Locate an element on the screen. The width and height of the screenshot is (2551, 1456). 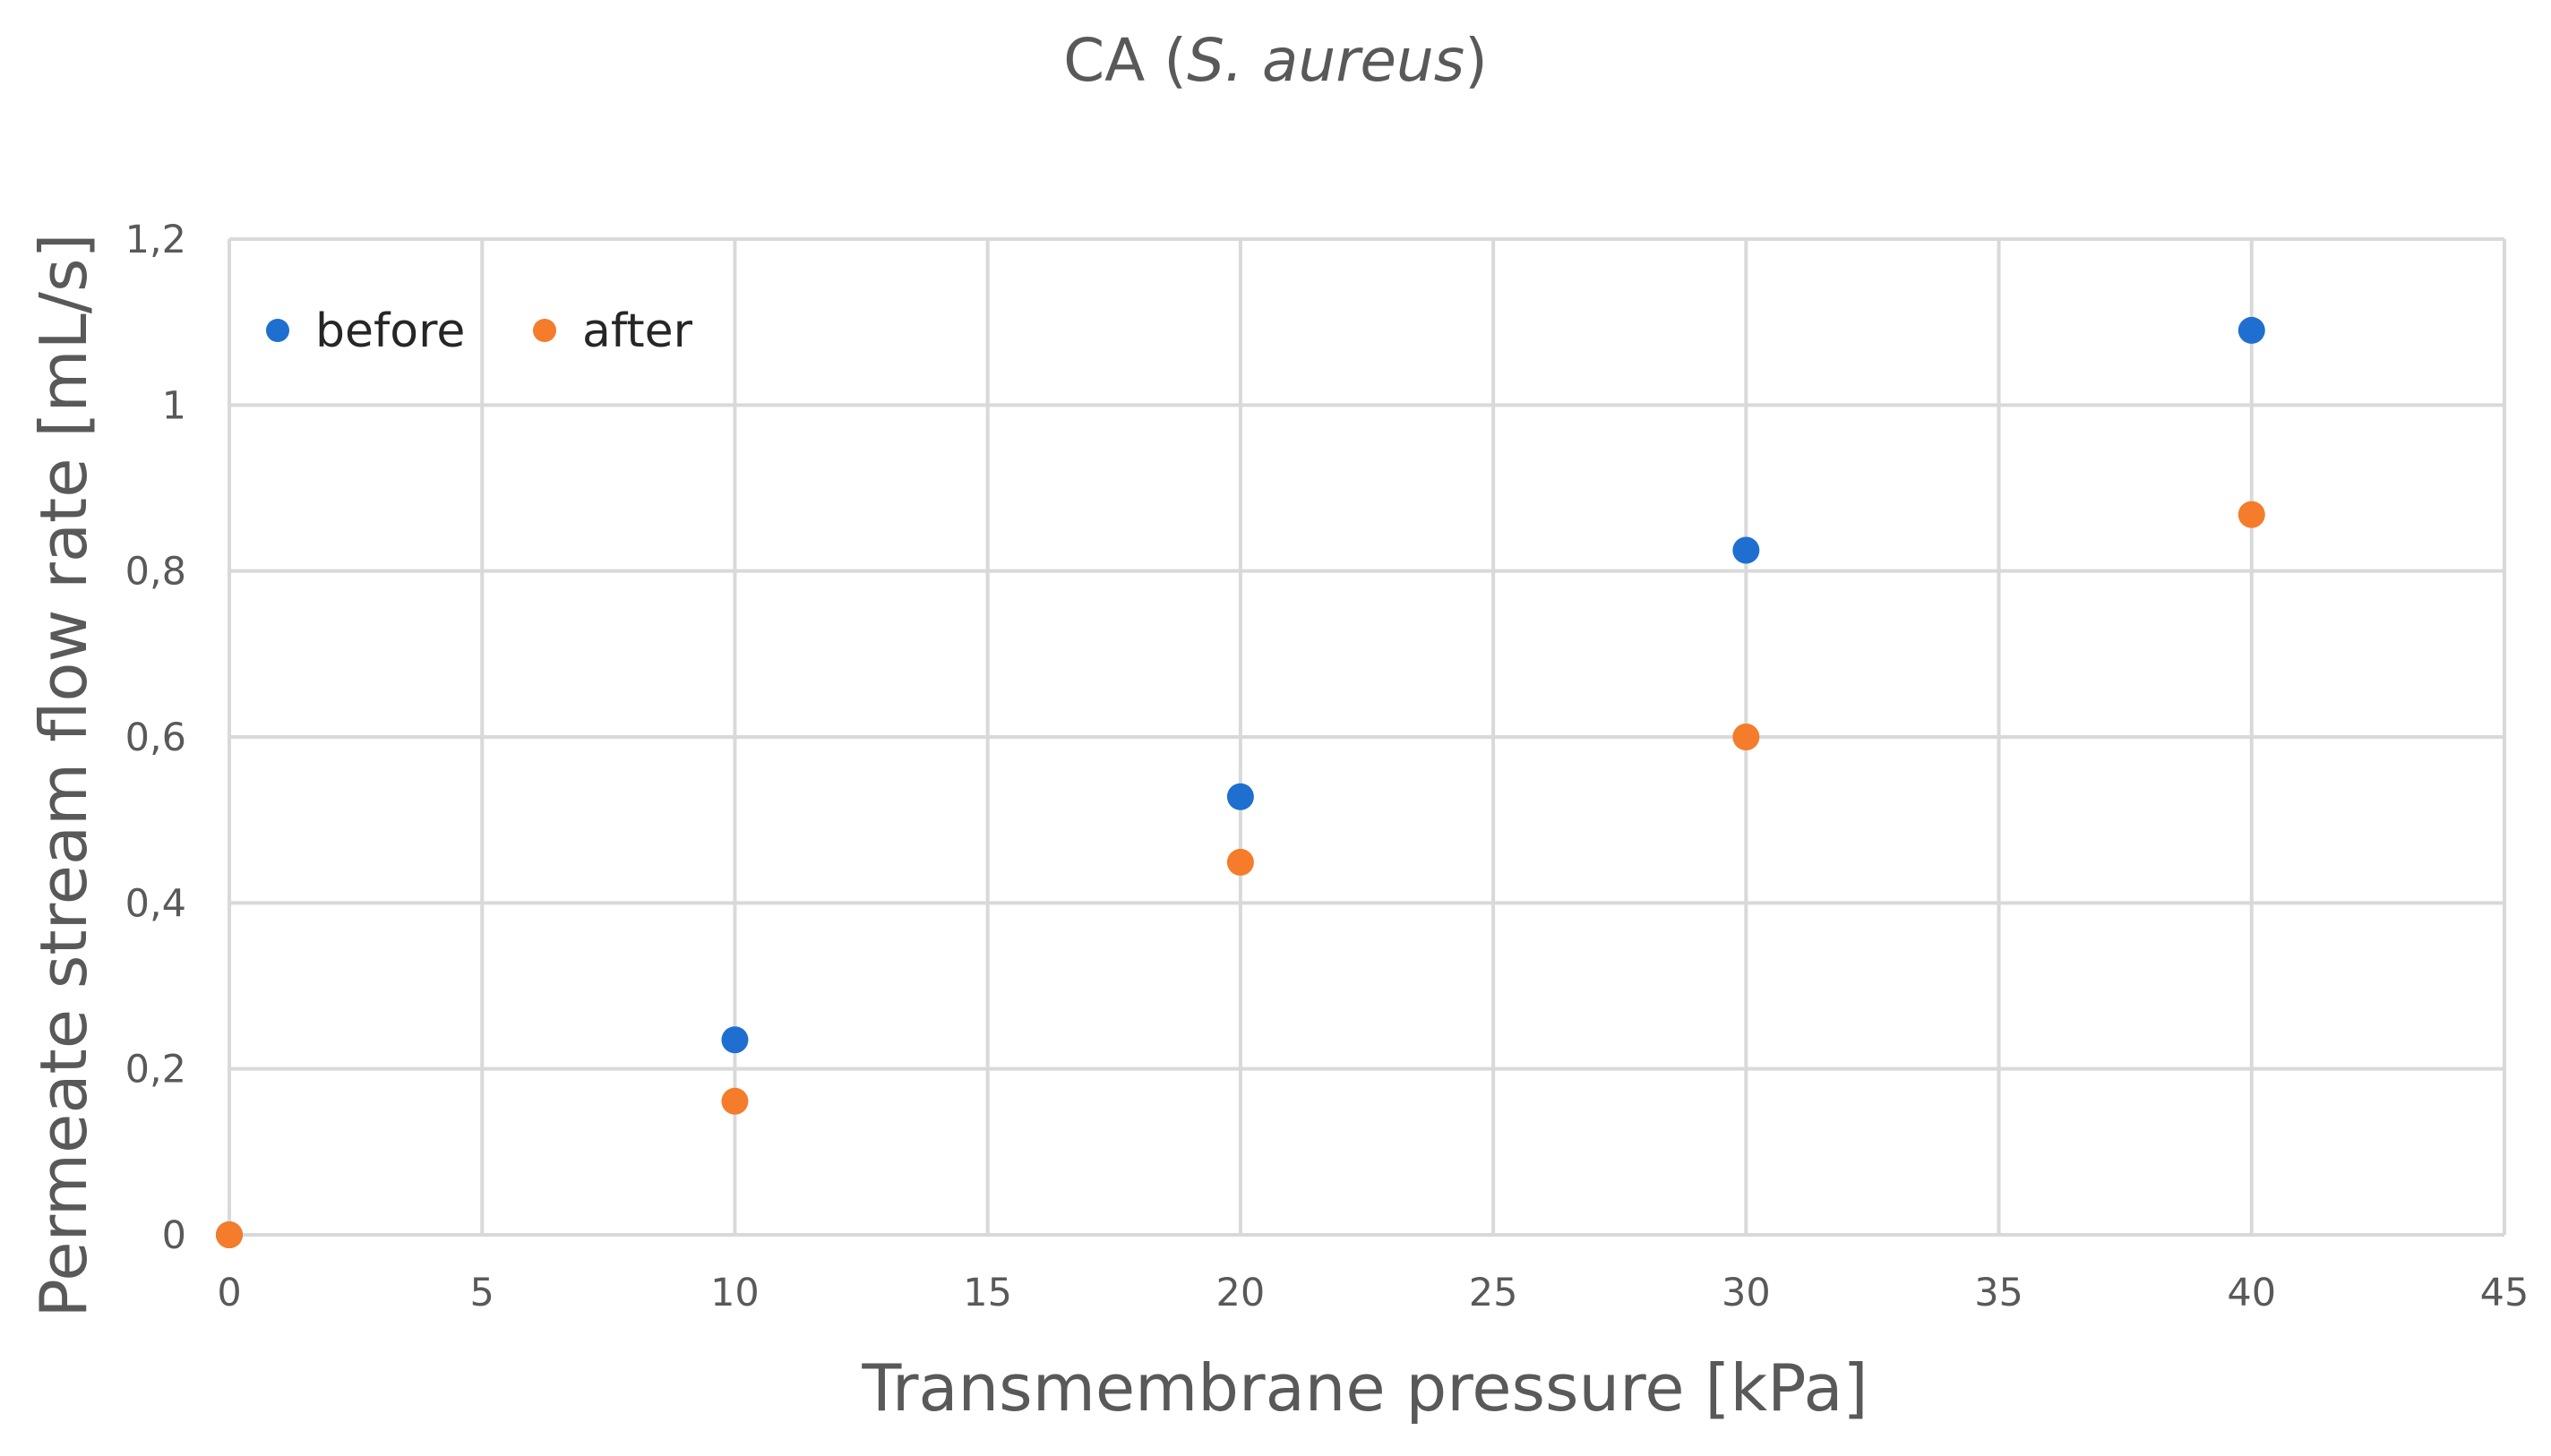
chart-title-italic: S. aureus is located at coordinates (1325, 61).